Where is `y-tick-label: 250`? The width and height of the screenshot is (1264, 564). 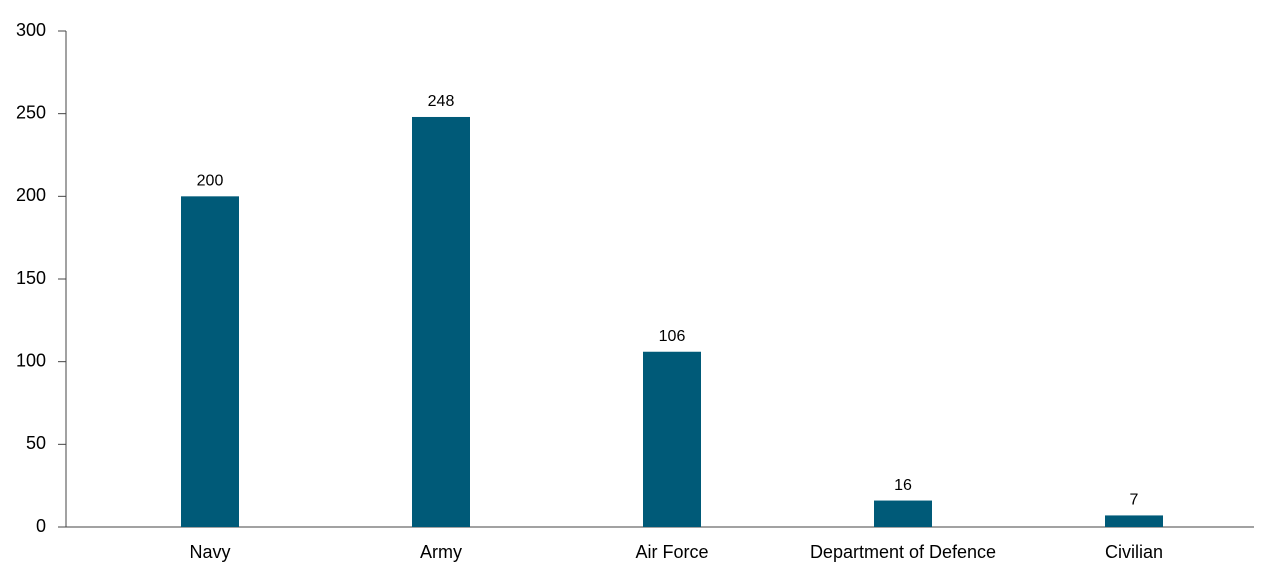
y-tick-label: 250 is located at coordinates (31, 112).